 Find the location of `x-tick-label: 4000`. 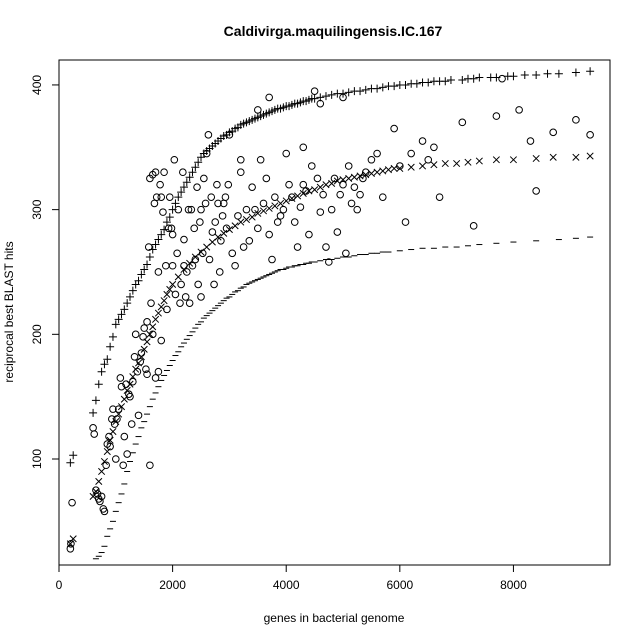

x-tick-label: 4000 is located at coordinates (286, 585).